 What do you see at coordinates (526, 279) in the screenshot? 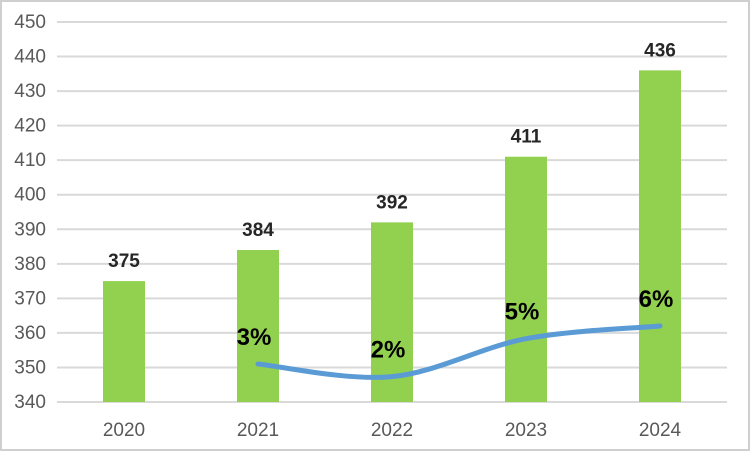
I see `bar-2023` at bounding box center [526, 279].